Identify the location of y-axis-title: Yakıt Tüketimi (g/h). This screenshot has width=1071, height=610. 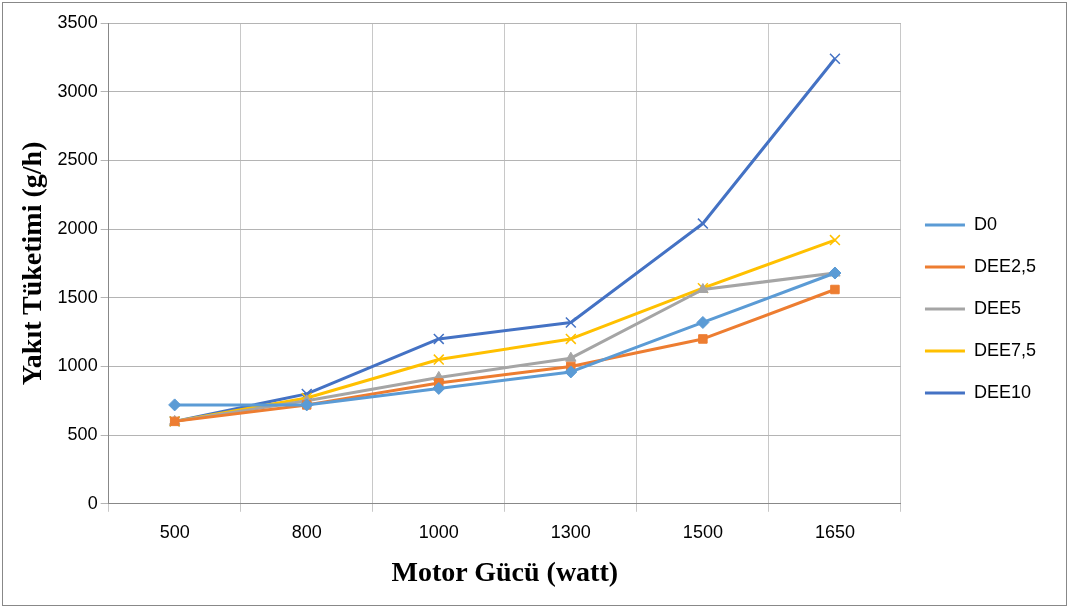
(32, 263).